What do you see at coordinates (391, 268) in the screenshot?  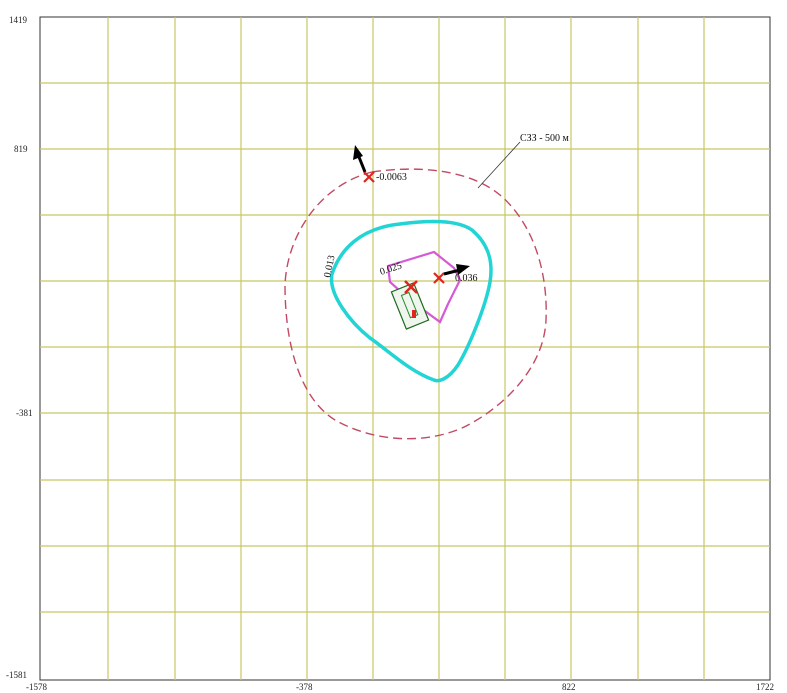 I see `contour-label-inner: 0.025` at bounding box center [391, 268].